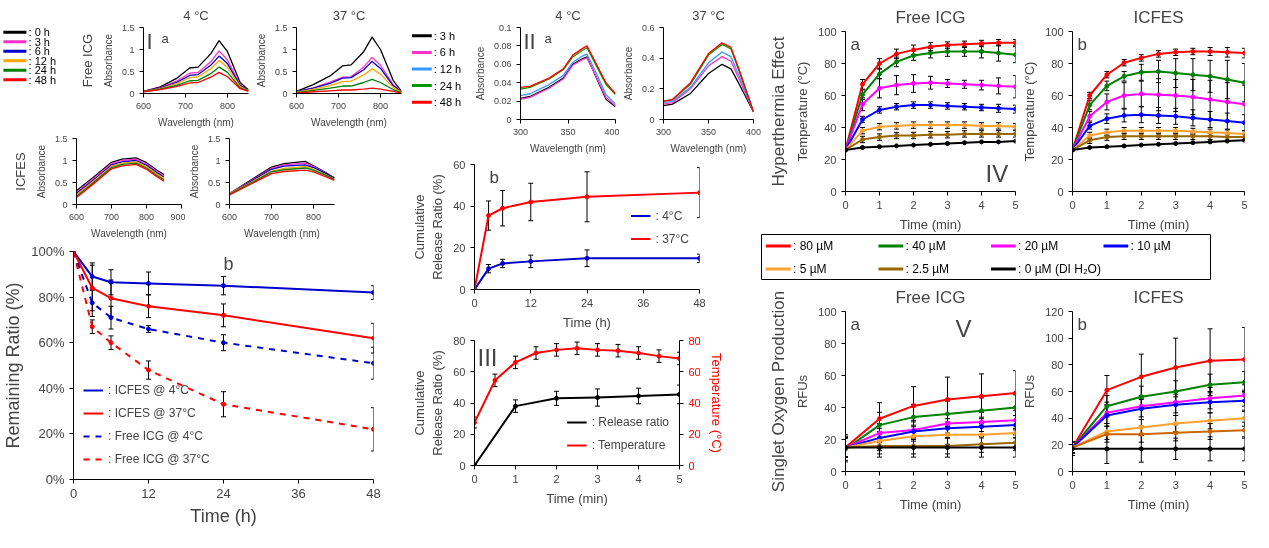 The height and width of the screenshot is (548, 1269). I want to click on text: Free ICG, so click(87, 60).